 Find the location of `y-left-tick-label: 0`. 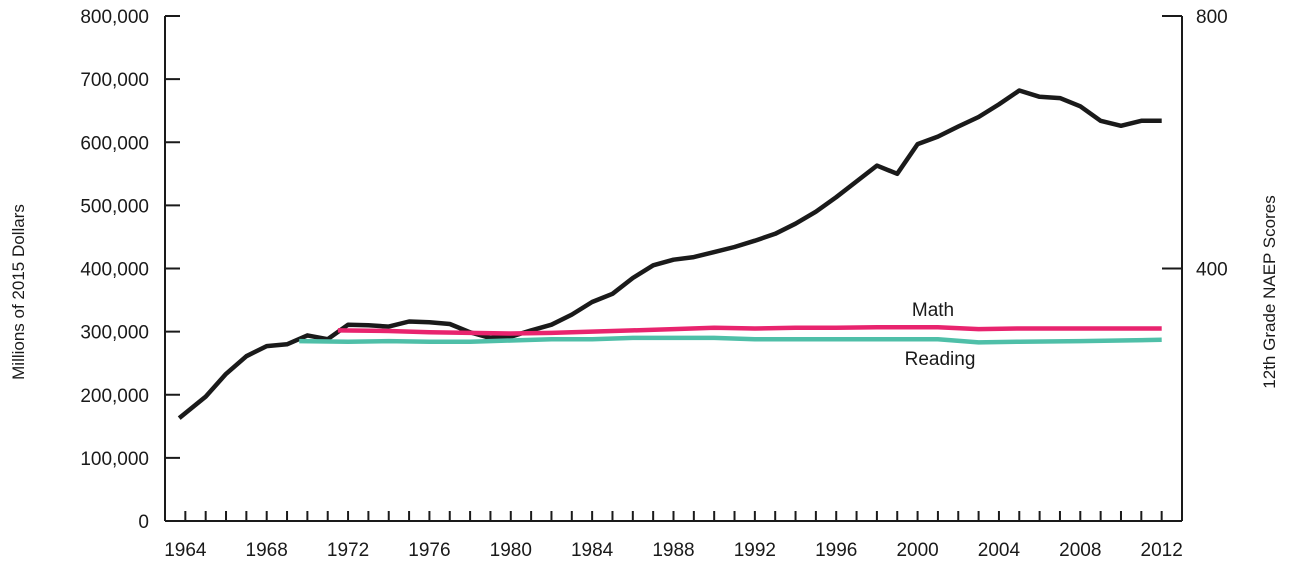

y-left-tick-label: 0 is located at coordinates (143, 522).